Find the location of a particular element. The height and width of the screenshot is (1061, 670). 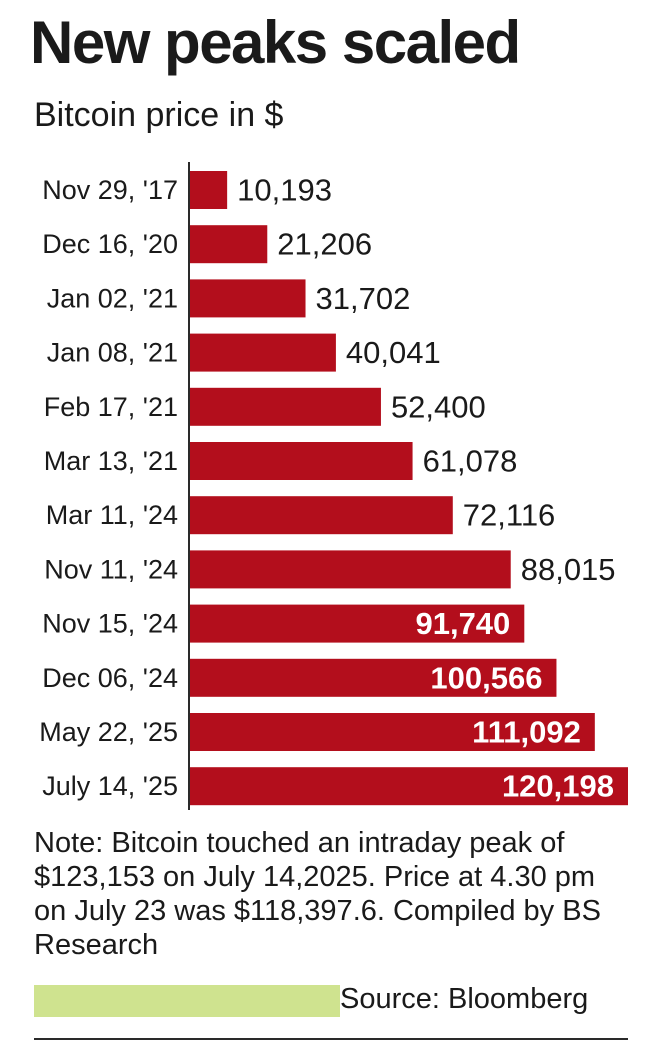

value-label: 31,702 is located at coordinates (363, 298).